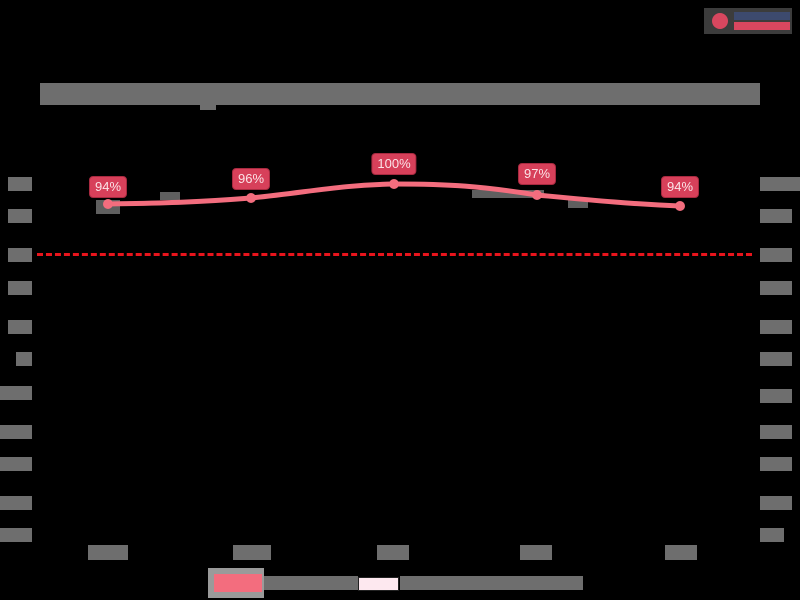  What do you see at coordinates (378, 584) in the screenshot?
I see `legend-swatch-reference` at bounding box center [378, 584].